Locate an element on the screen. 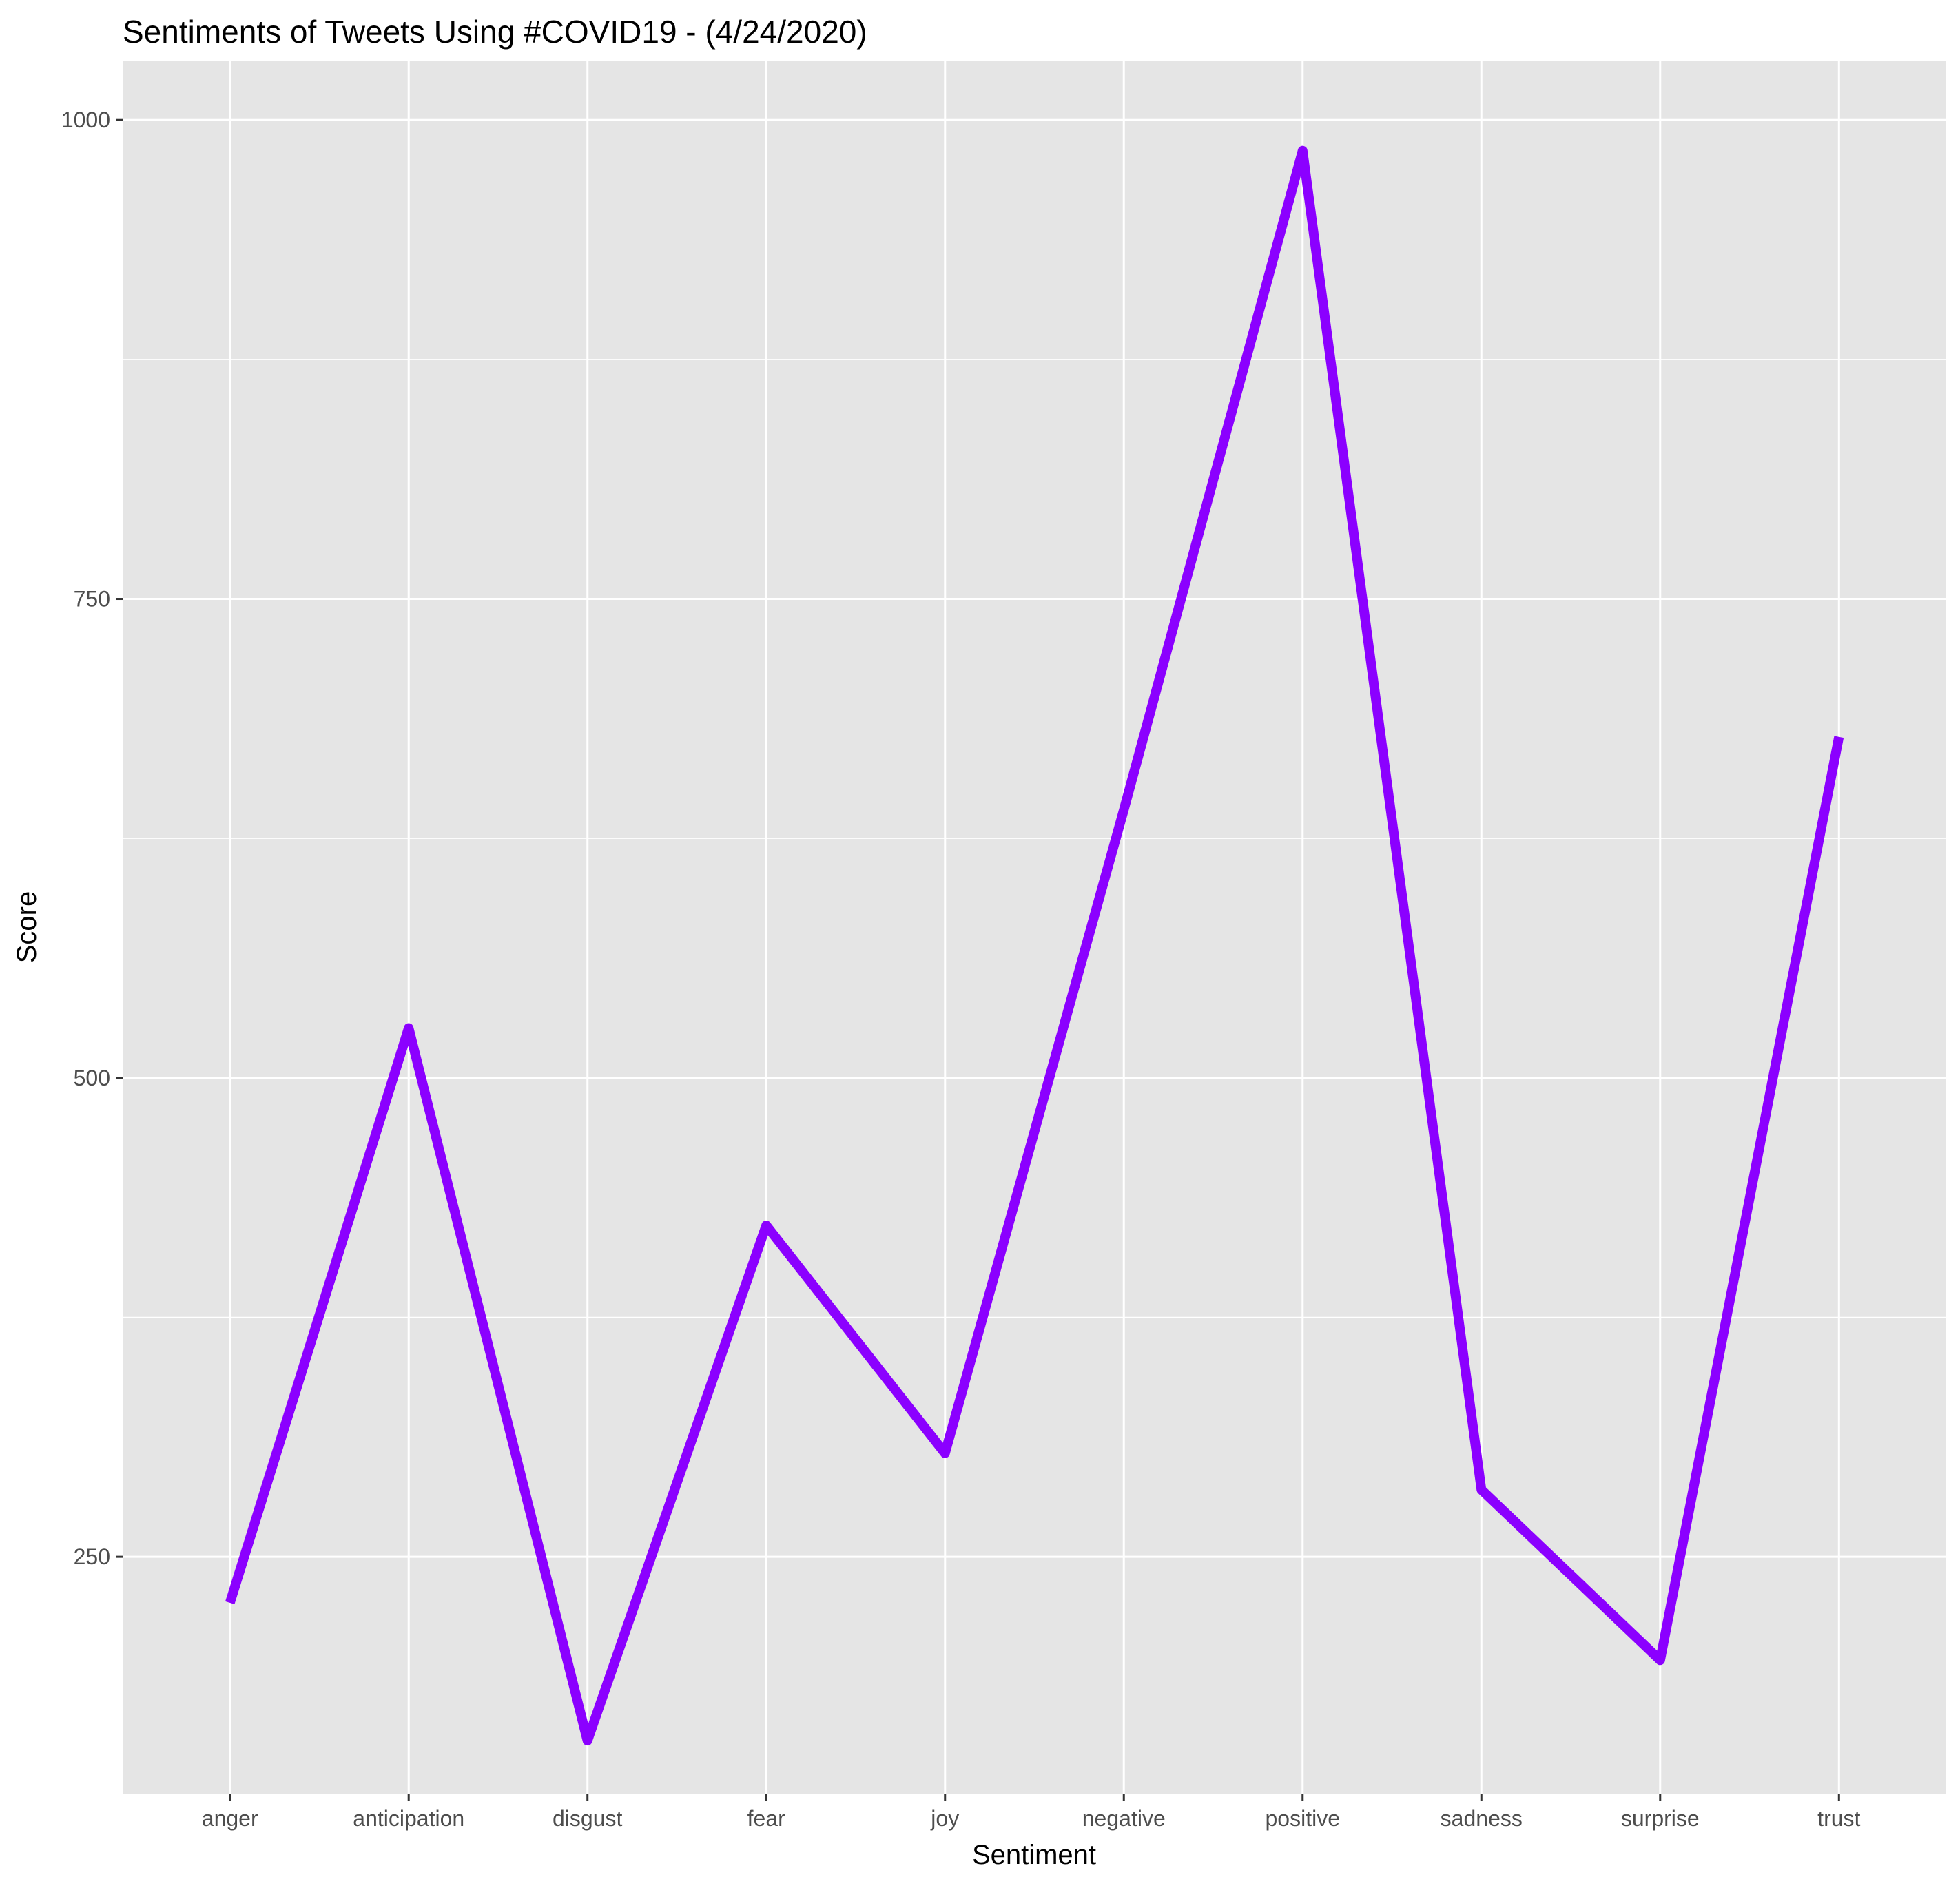 The image size is (1960, 1888). x-tick-label: positive is located at coordinates (1303, 1818).